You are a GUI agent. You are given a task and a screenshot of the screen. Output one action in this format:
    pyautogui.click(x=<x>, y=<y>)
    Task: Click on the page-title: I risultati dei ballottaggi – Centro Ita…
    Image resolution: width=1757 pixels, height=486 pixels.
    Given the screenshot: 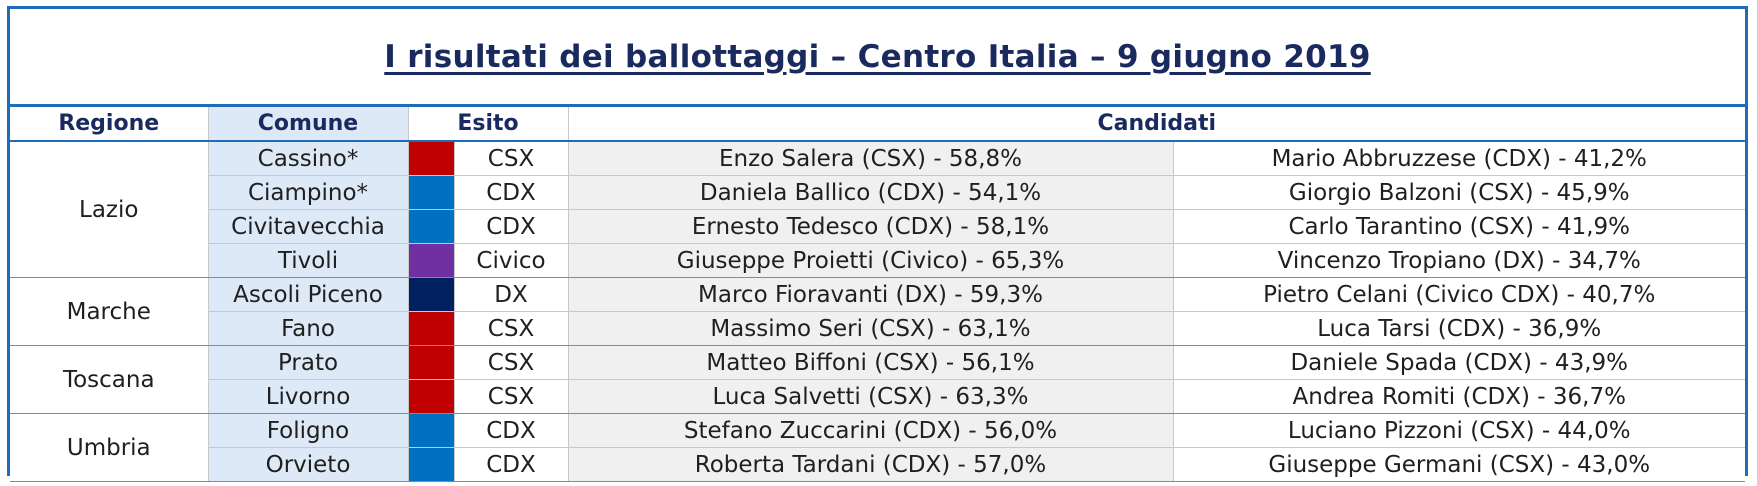 What is the action you would take?
    pyautogui.click(x=877, y=56)
    